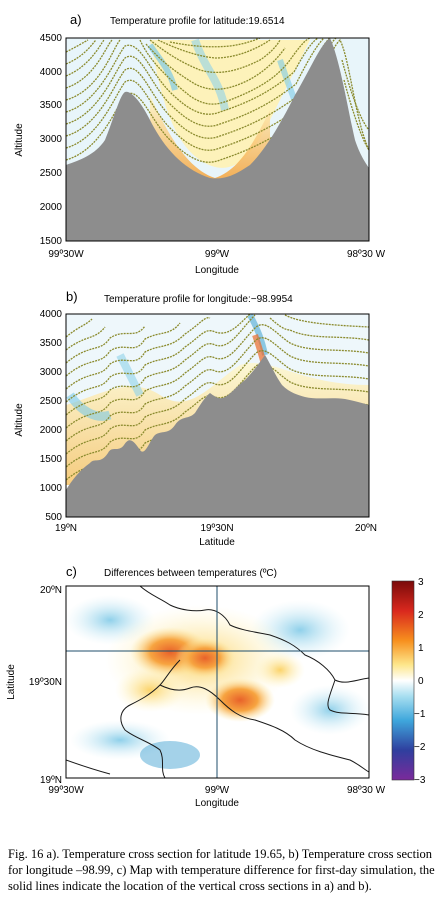 Image resolution: width=442 pixels, height=913 pixels. I want to click on panel-c-xaxis: 99º30W 99ºW 98º30 W, so click(216, 790).